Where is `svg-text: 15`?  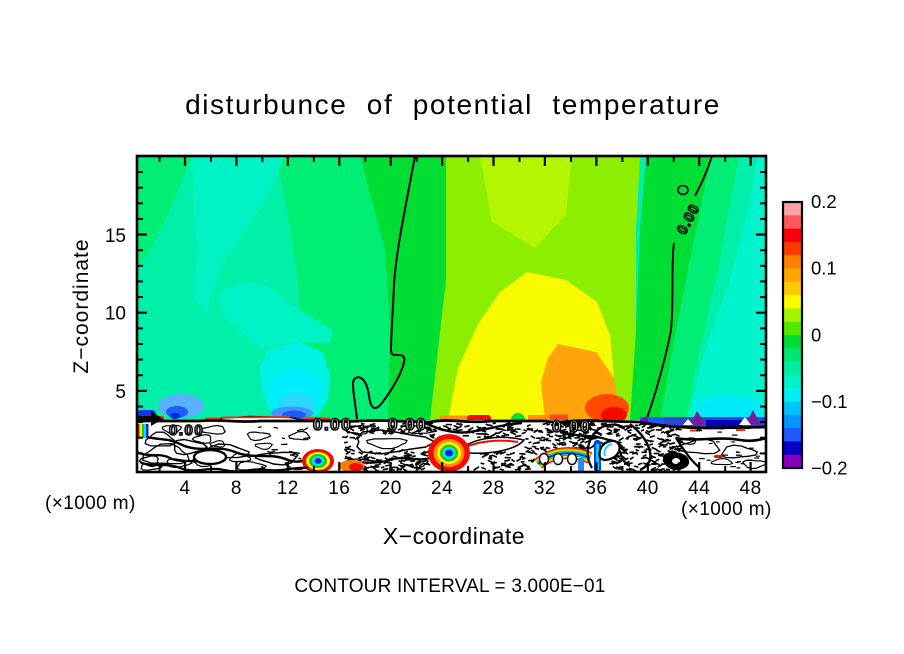 svg-text: 15 is located at coordinates (115, 236).